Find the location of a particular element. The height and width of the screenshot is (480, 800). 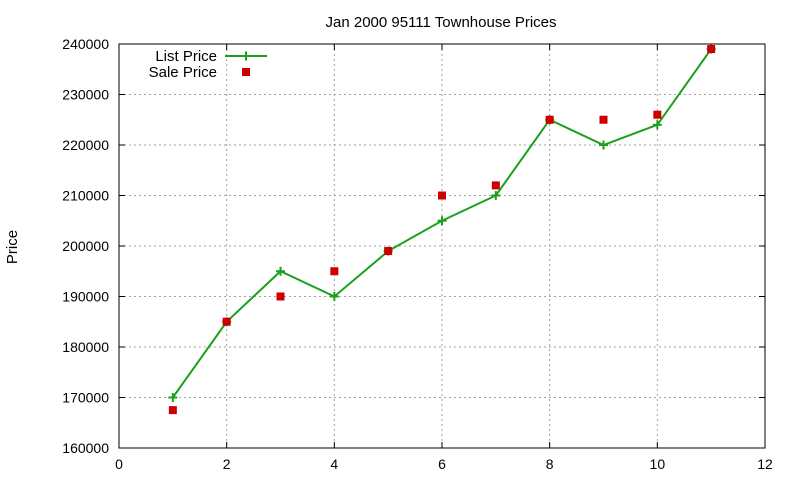

y-tick-label: 170000 is located at coordinates (85, 398).